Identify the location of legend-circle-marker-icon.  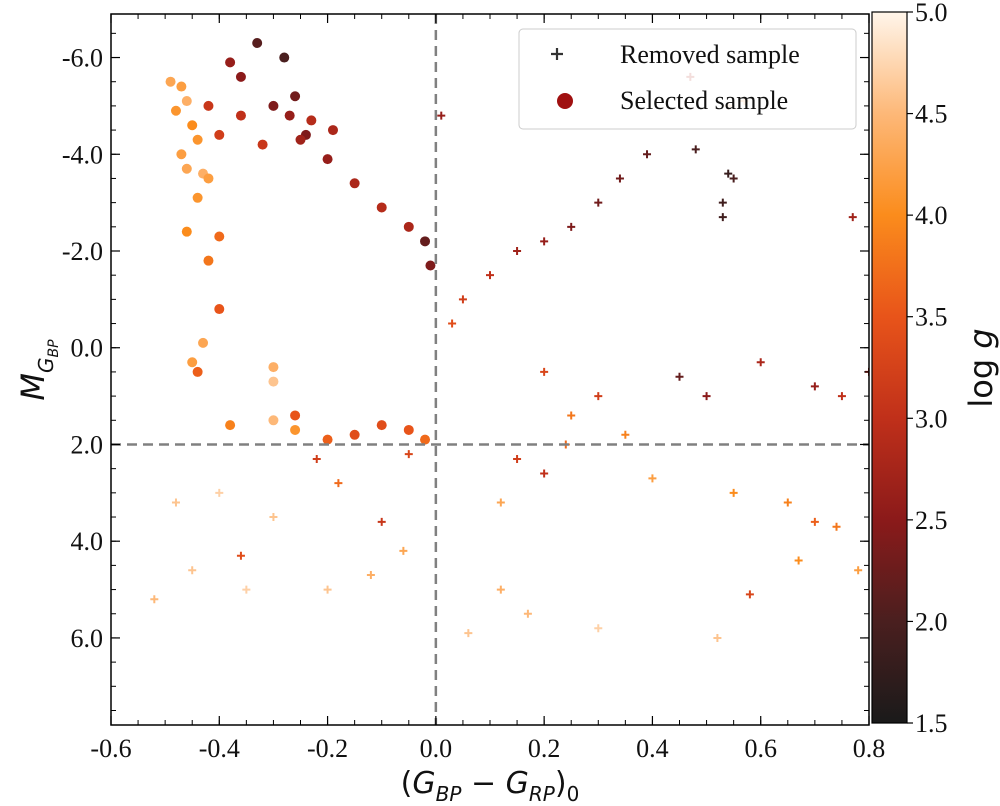
(565, 101).